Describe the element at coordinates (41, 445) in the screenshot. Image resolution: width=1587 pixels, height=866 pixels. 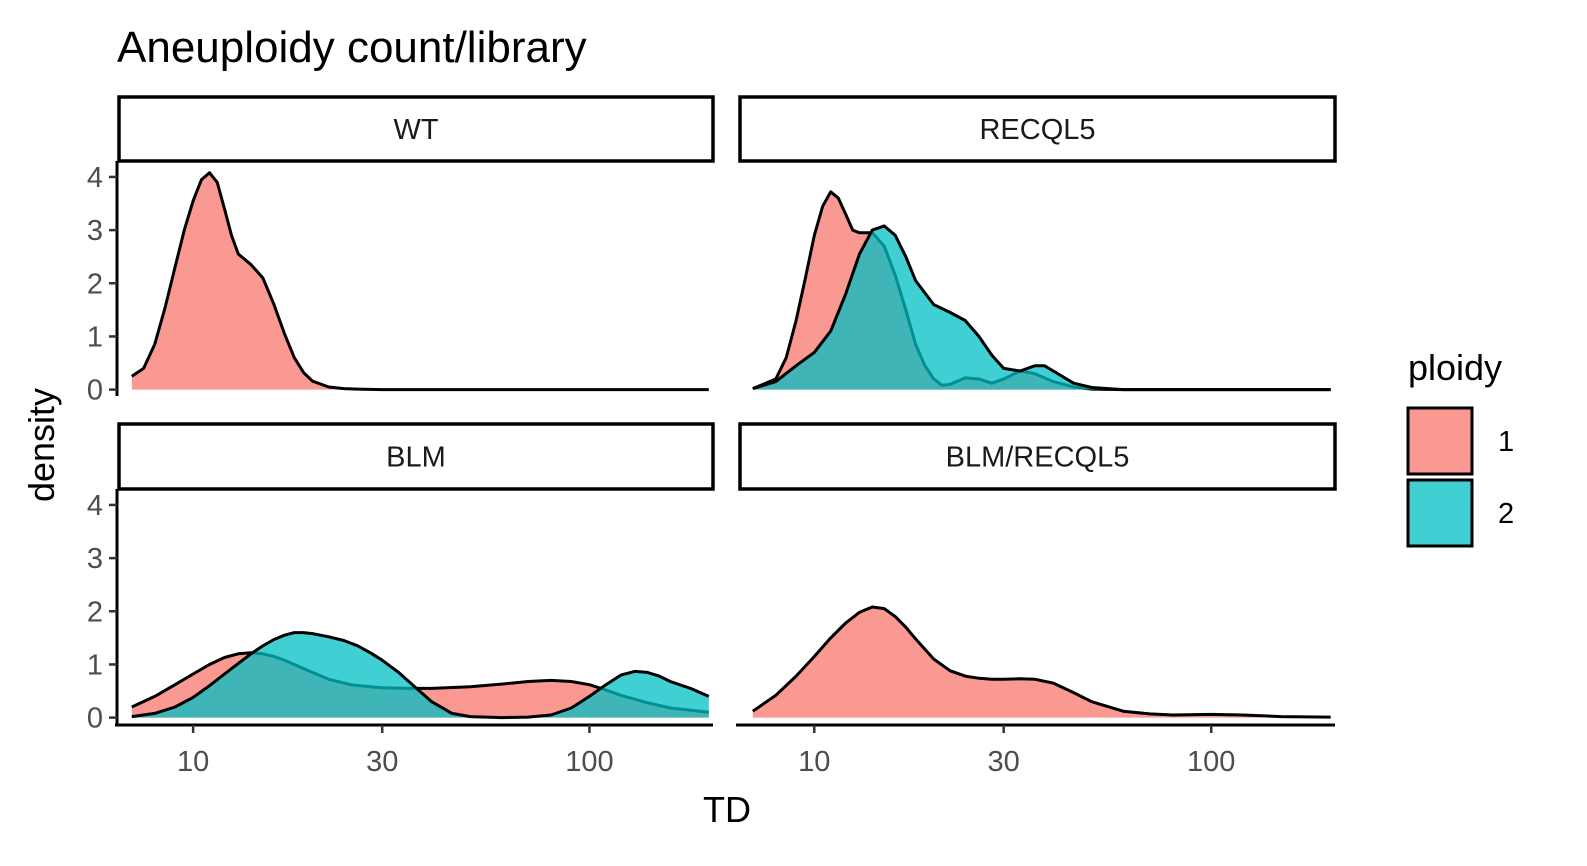
I see `y-axis-title: density` at that location.